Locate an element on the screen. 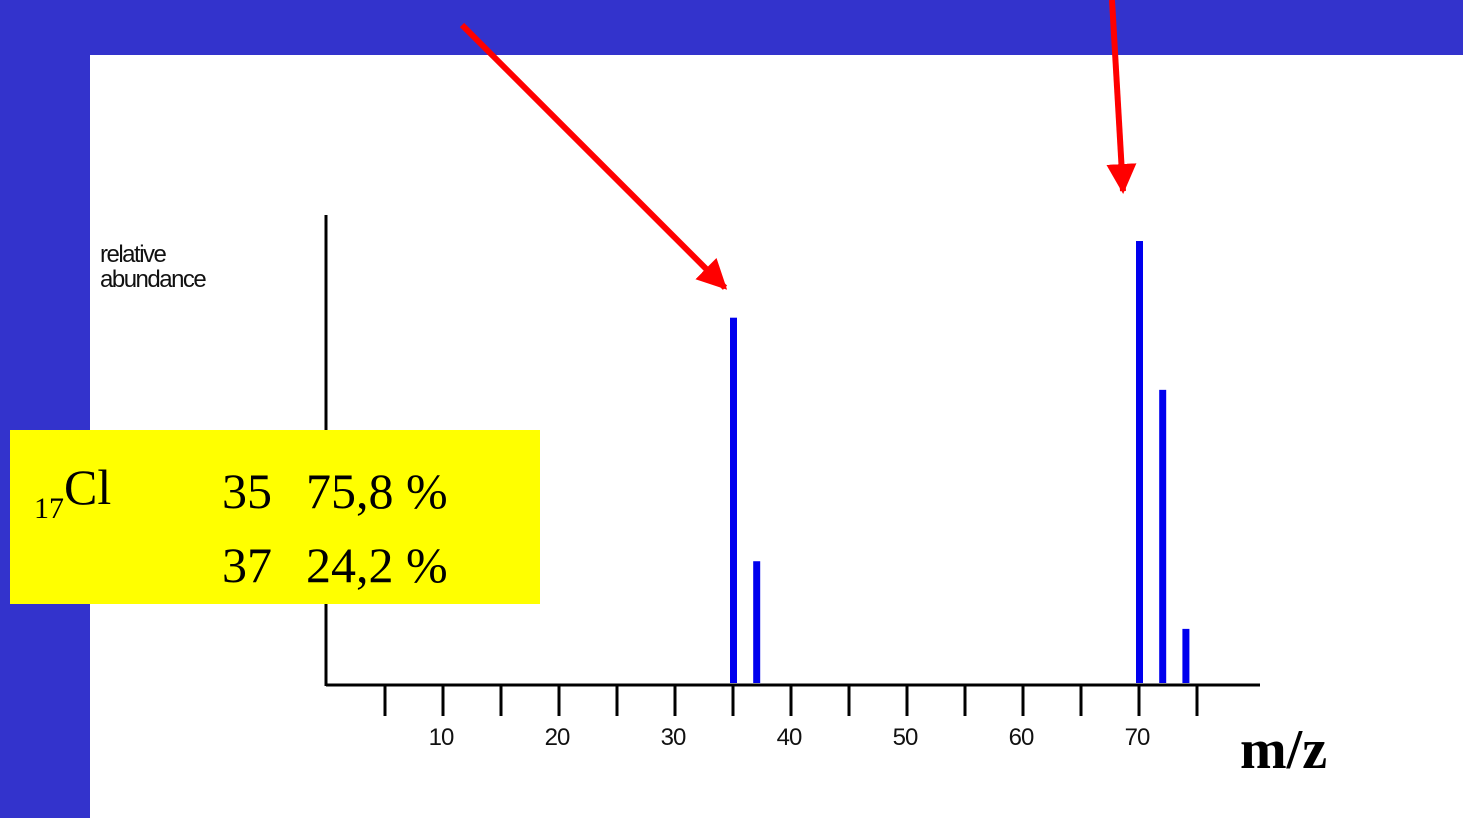 This screenshot has height=818, width=1463. isotope-row: 37 24,2 % is located at coordinates (335, 565).